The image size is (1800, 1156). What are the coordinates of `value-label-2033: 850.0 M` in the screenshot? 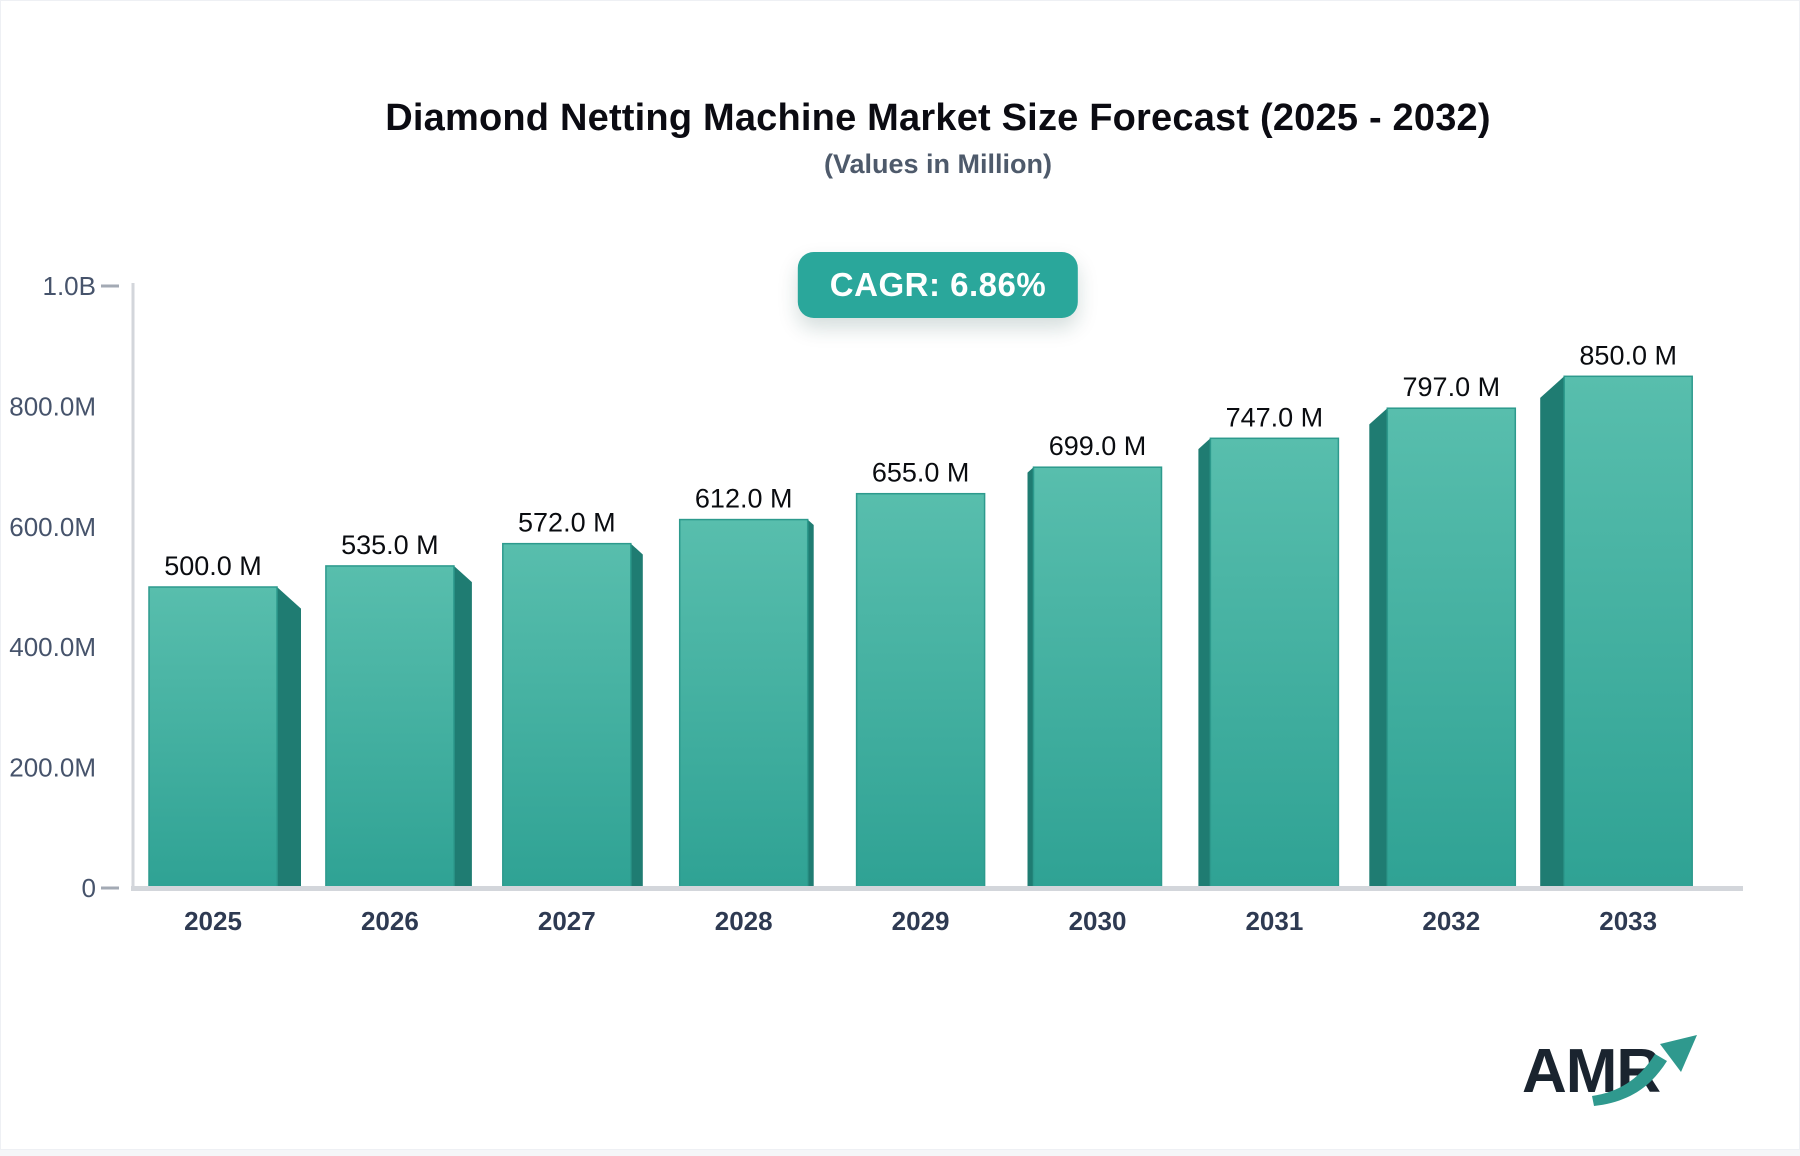 It's located at (1628, 355).